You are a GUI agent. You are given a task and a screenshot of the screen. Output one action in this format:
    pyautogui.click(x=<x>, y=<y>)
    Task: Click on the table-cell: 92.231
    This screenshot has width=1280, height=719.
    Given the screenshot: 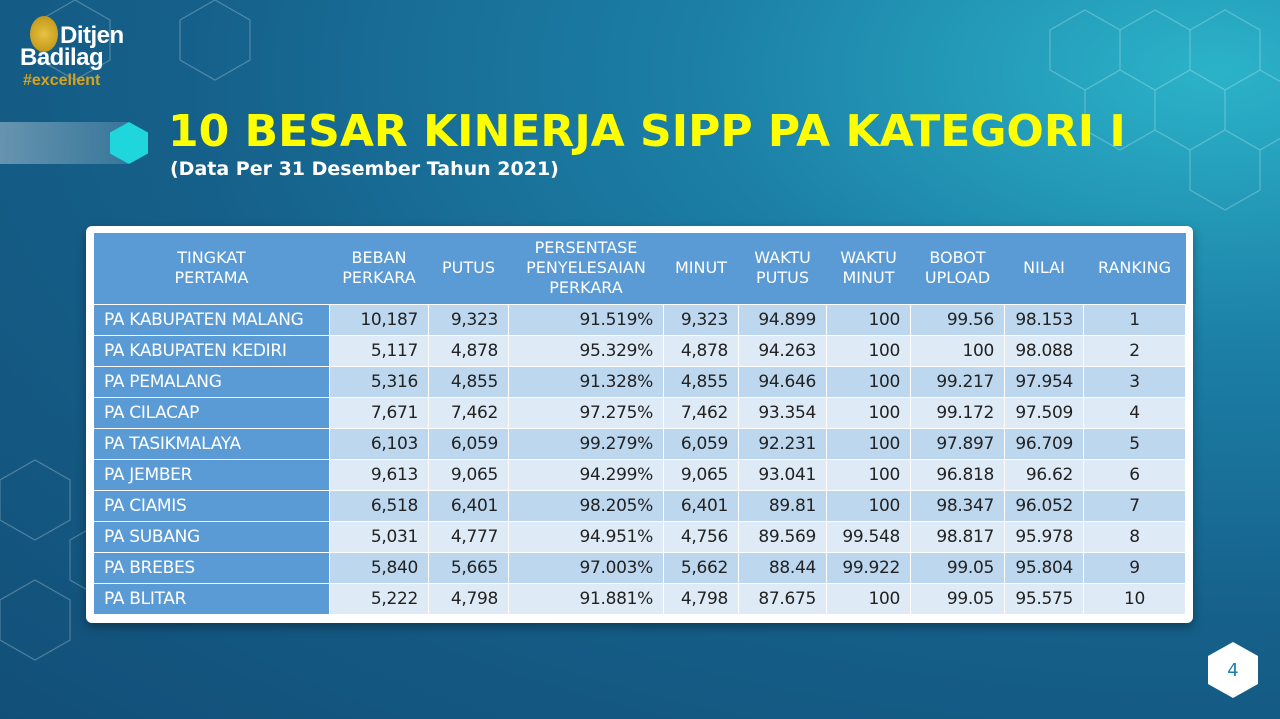 What is the action you would take?
    pyautogui.click(x=782, y=443)
    